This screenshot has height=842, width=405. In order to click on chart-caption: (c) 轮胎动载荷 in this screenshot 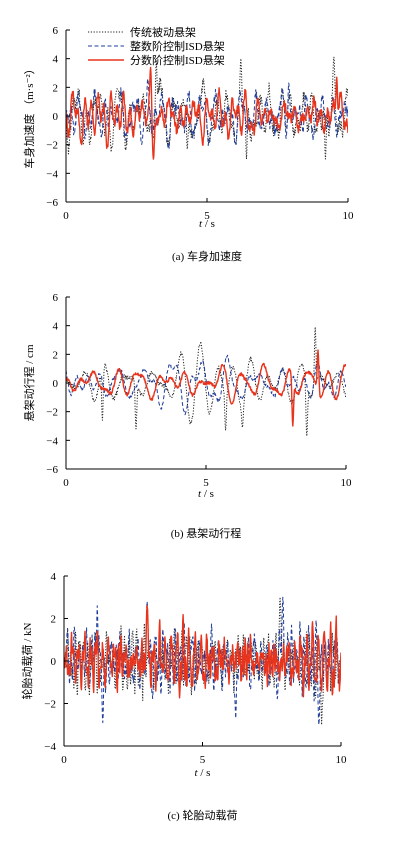, I will do `click(203, 815)`.